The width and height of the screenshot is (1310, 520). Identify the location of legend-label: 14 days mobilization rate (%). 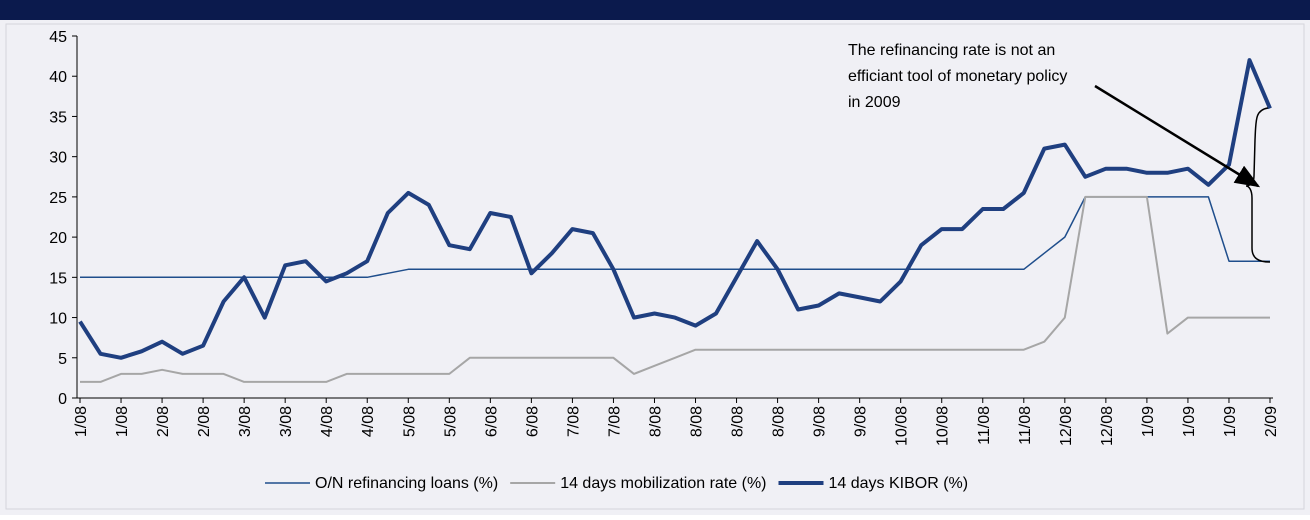
(663, 483).